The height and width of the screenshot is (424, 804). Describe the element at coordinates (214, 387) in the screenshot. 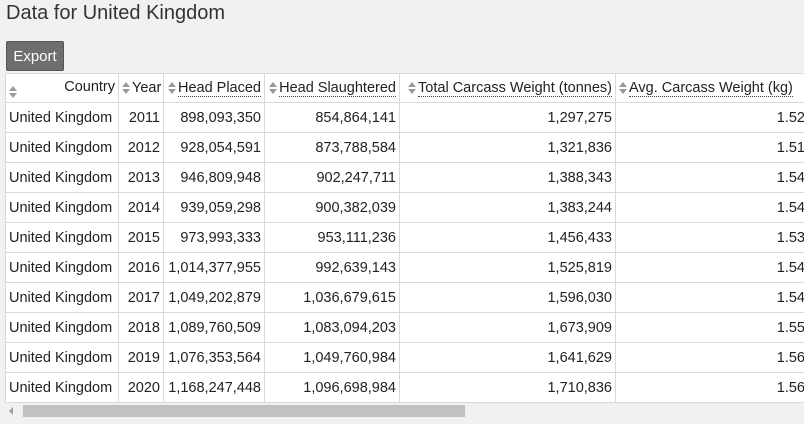

I see `head-placed-cell: 1,168,247,448` at that location.